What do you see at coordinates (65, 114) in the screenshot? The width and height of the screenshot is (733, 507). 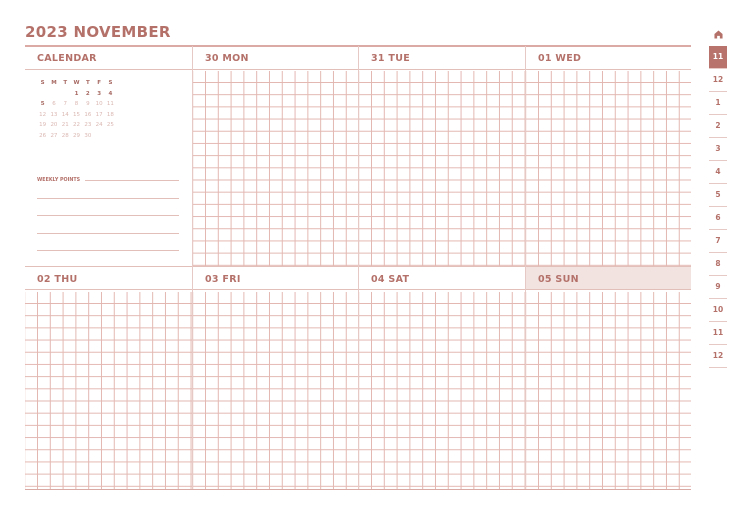 I see `mini-day: 14` at bounding box center [65, 114].